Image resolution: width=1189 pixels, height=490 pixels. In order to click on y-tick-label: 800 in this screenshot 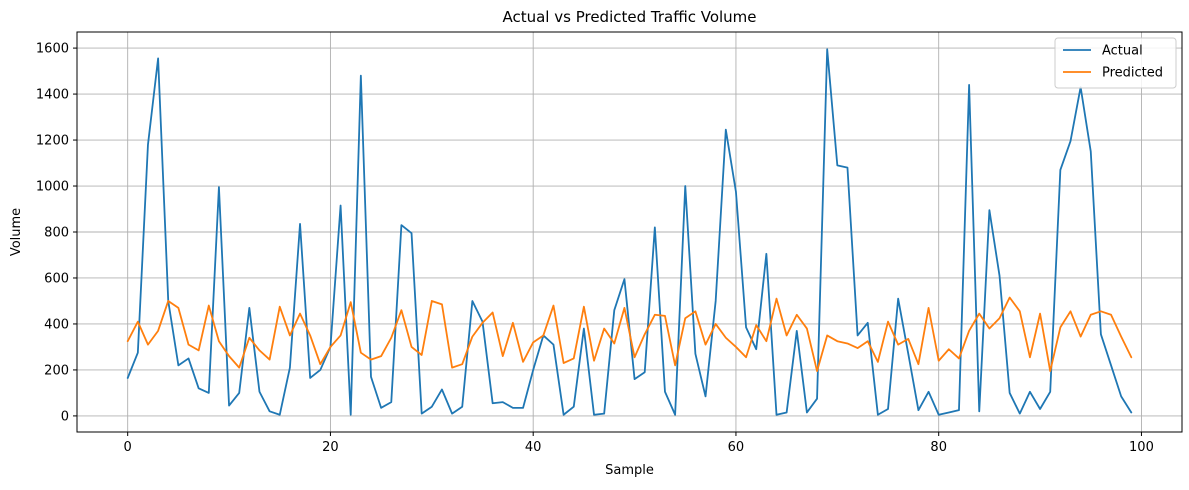, I will do `click(56, 233)`.